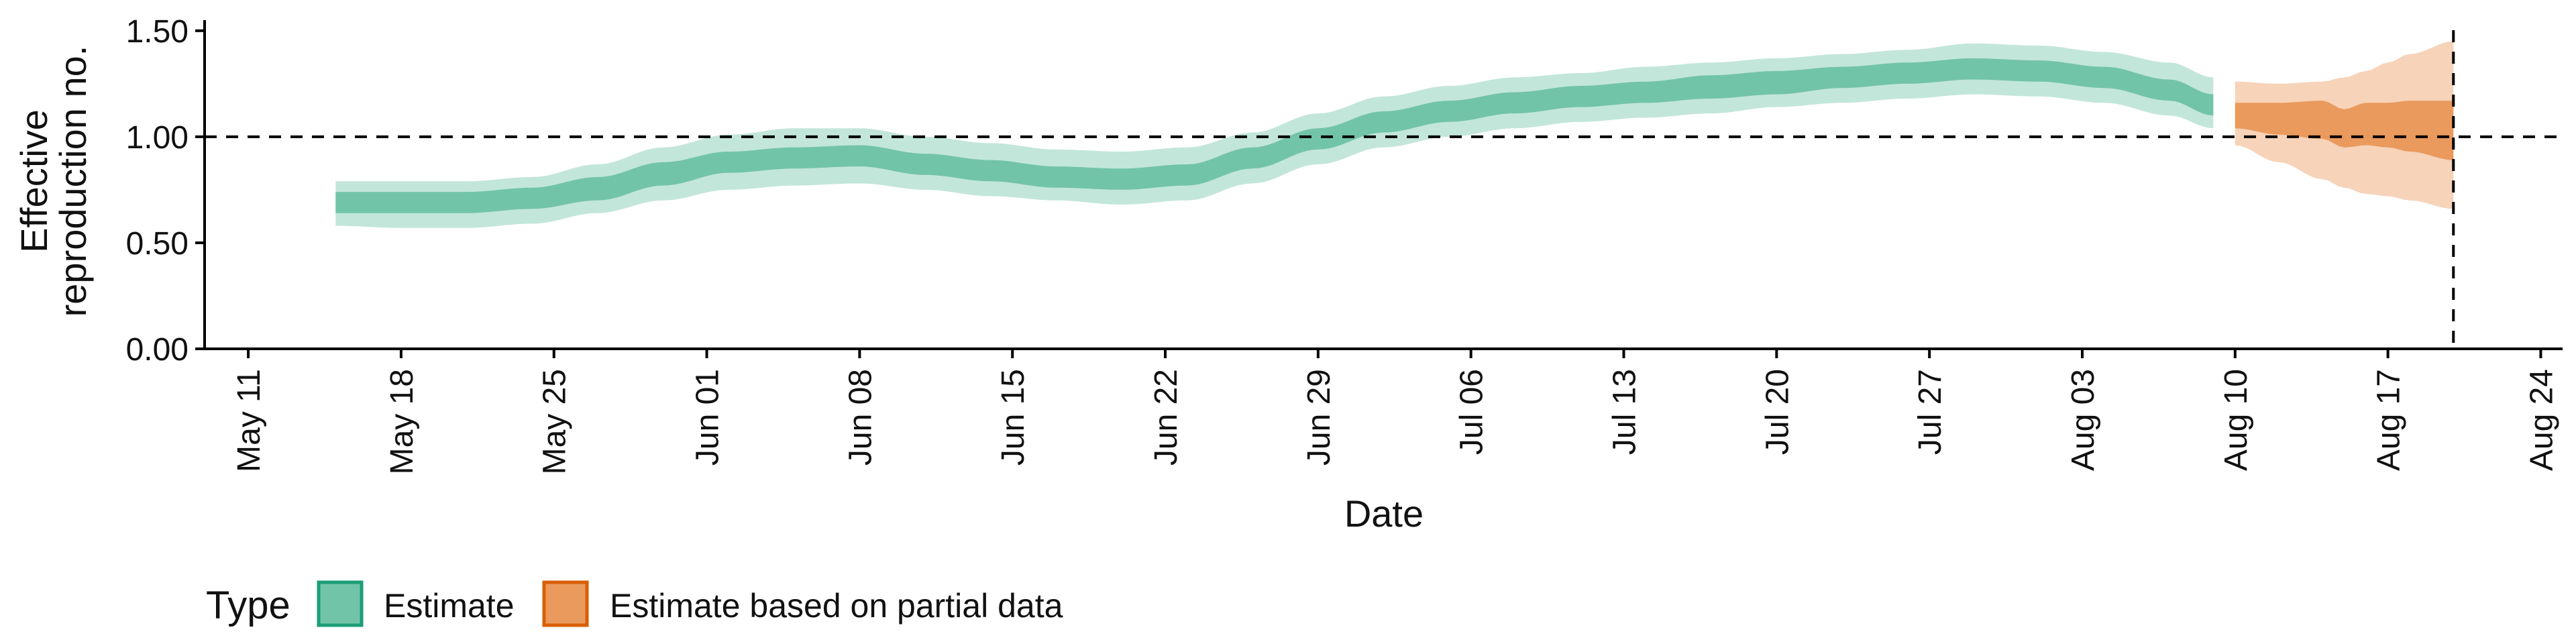 The width and height of the screenshot is (2576, 644). Describe the element at coordinates (1013, 417) in the screenshot. I see `x-tick-label: Jun 15` at that location.